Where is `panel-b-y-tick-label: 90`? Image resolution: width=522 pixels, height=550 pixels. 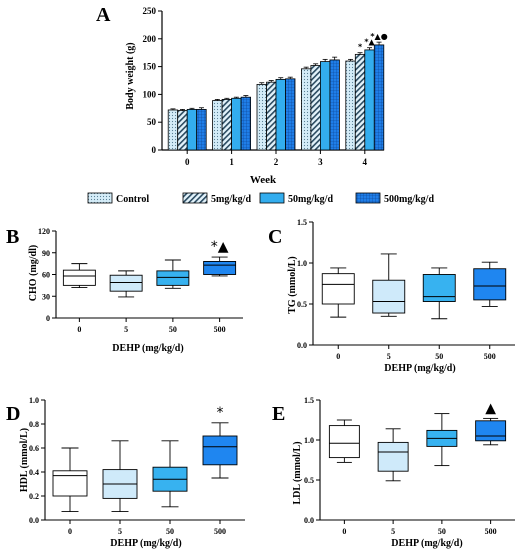
panel-b-y-tick-label: 90 is located at coordinates (46, 253).